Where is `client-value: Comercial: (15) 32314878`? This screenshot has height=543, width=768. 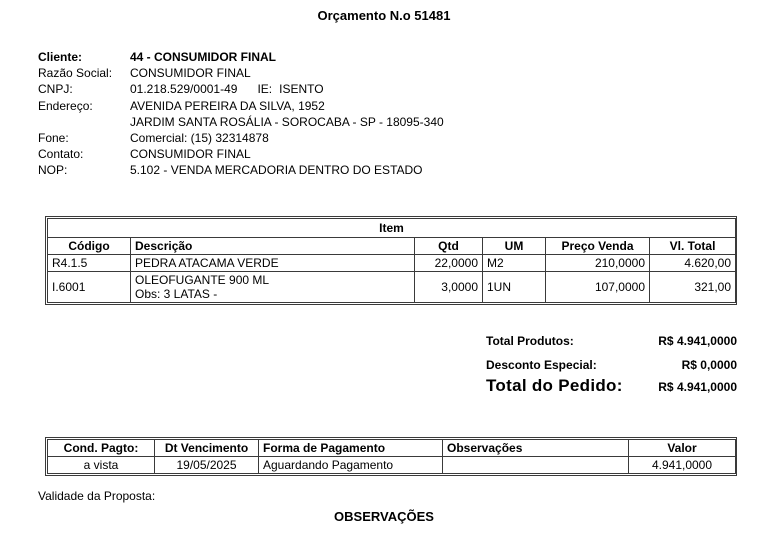 client-value: Comercial: (15) 32314878 is located at coordinates (199, 138).